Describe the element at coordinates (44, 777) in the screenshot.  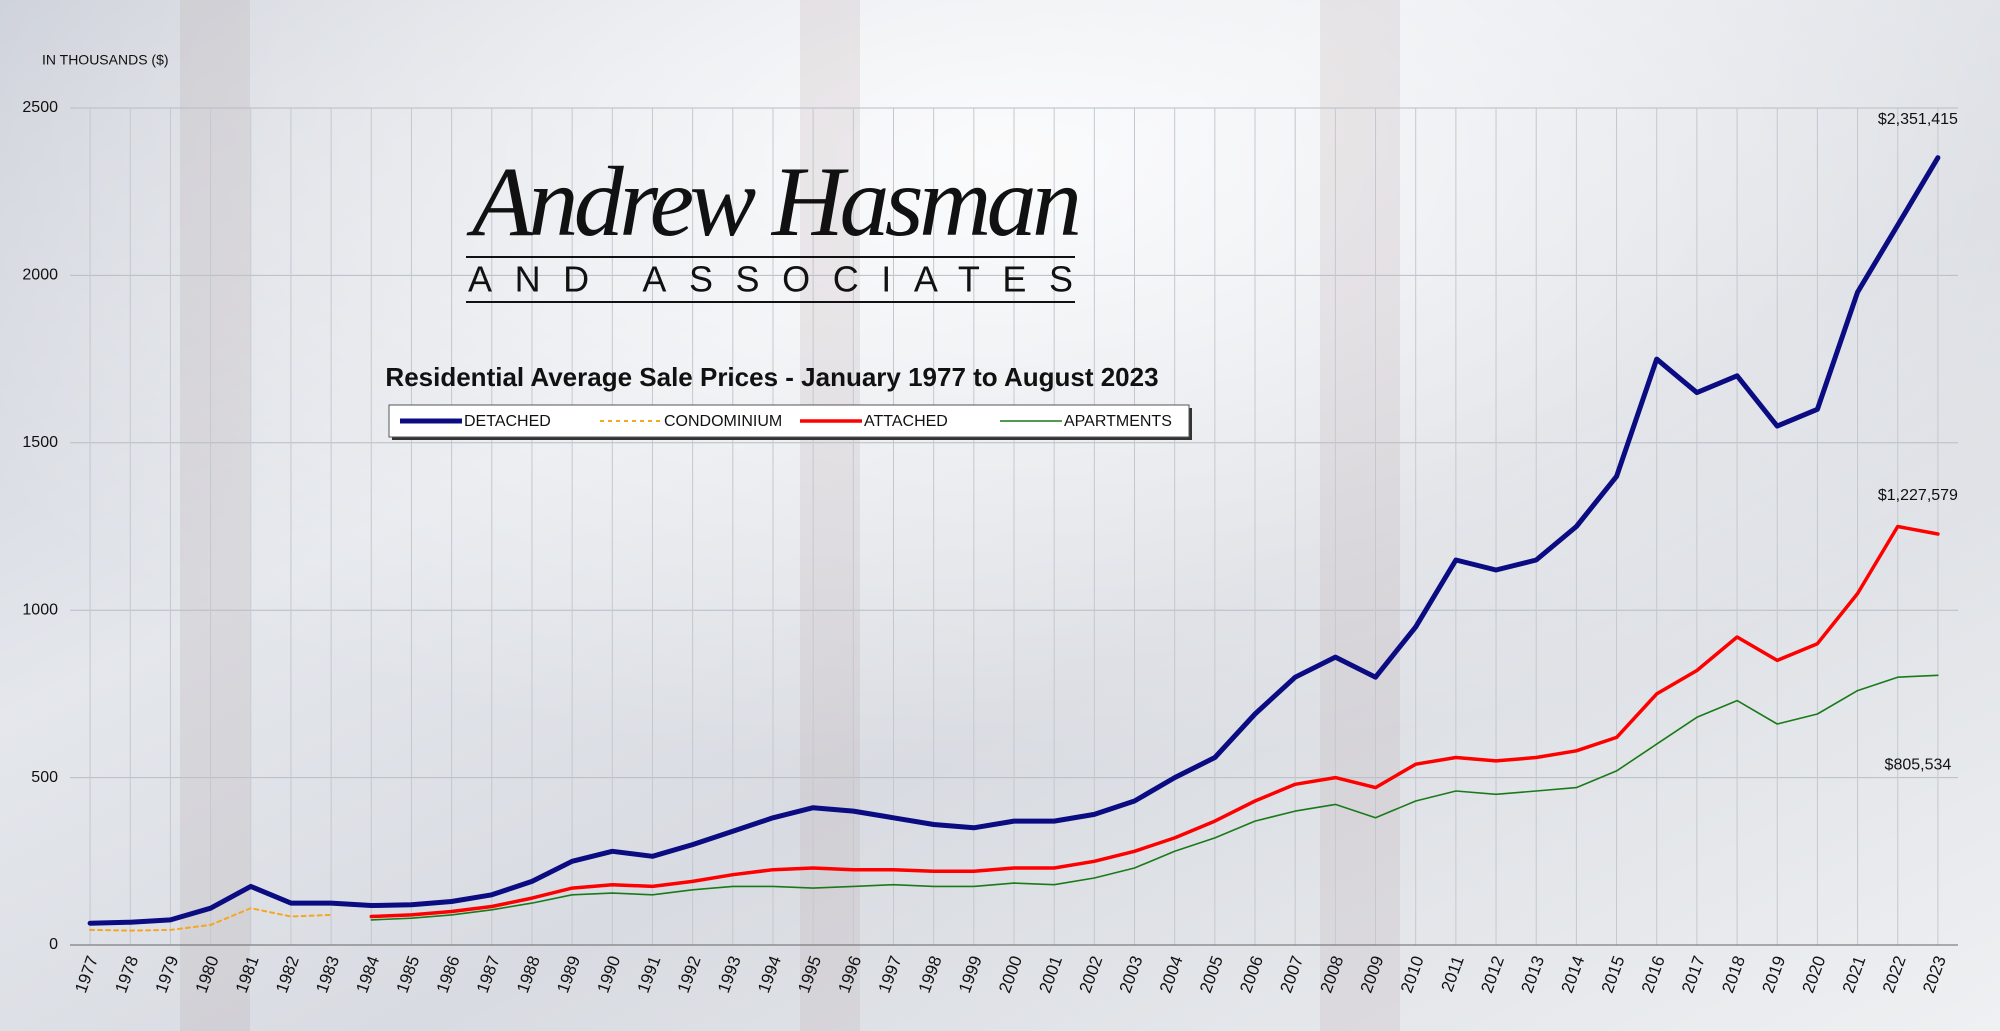
I see `y-tick-label: 500` at that location.